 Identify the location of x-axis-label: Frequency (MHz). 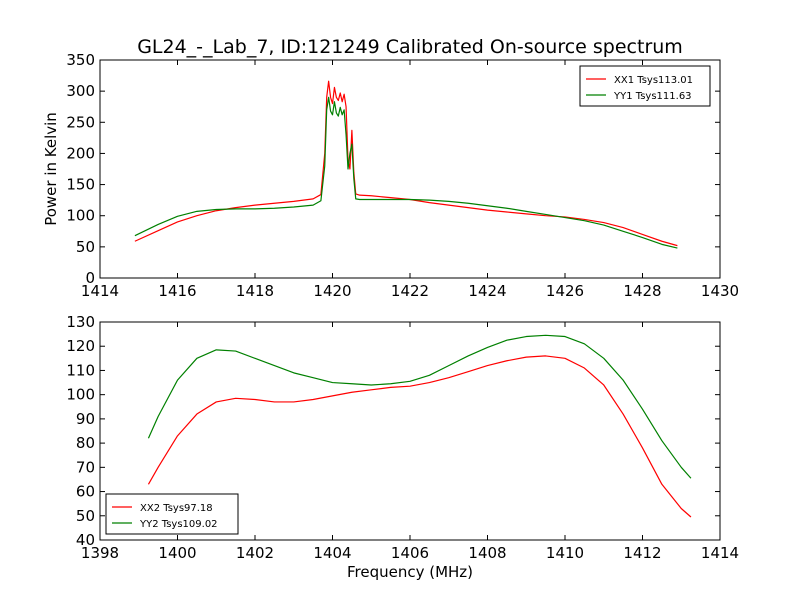
(410, 572).